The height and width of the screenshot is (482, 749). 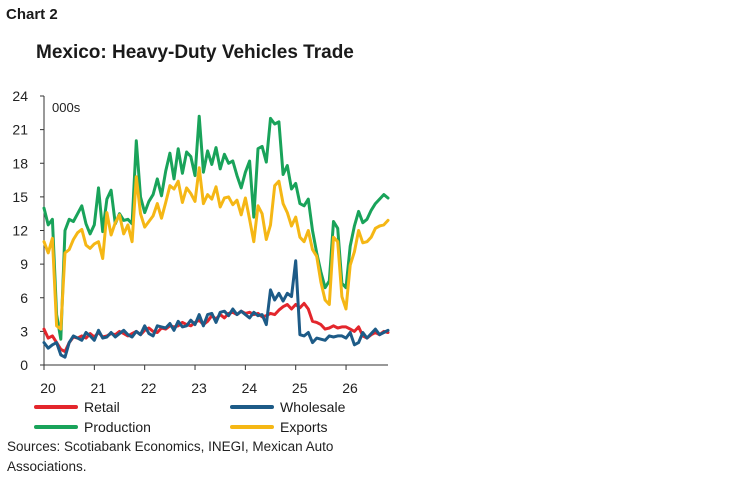 What do you see at coordinates (24, 298) in the screenshot?
I see `y-tick-label: 6` at bounding box center [24, 298].